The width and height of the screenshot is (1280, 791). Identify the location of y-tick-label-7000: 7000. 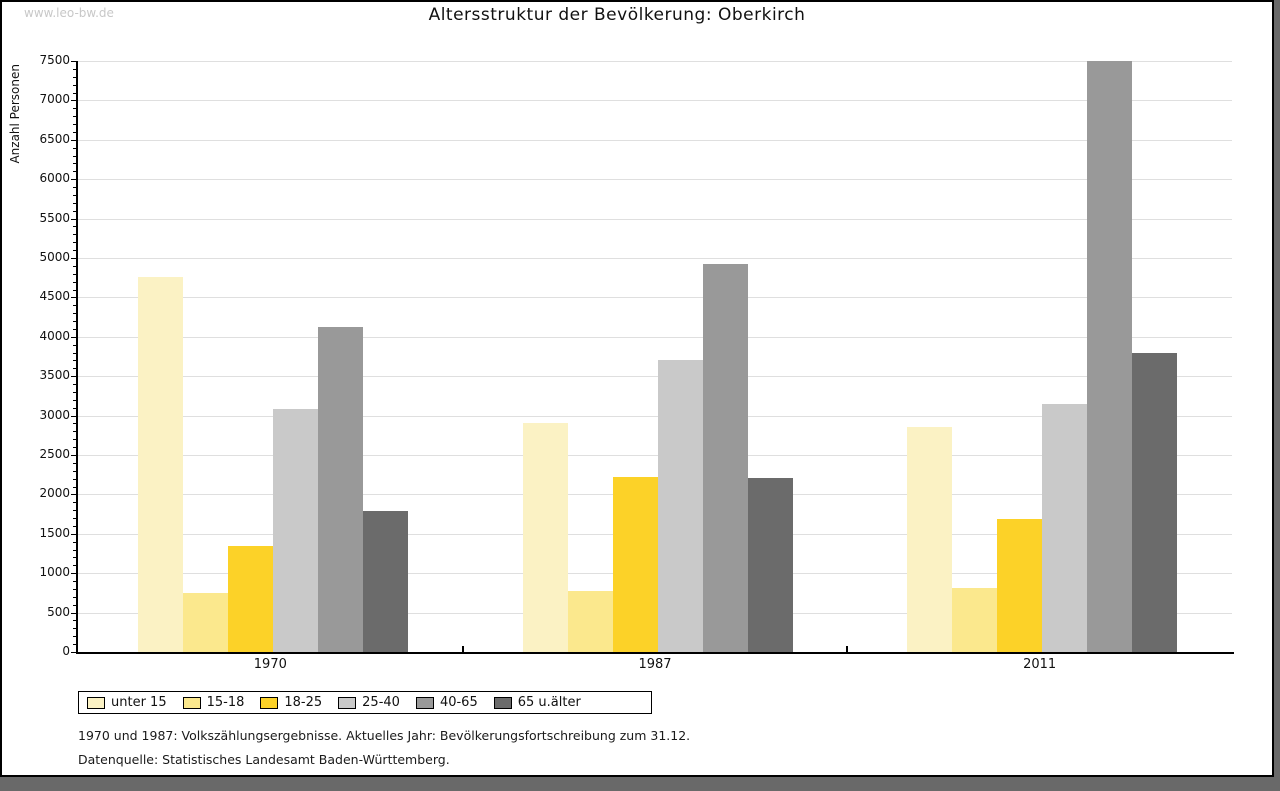
(54, 99).